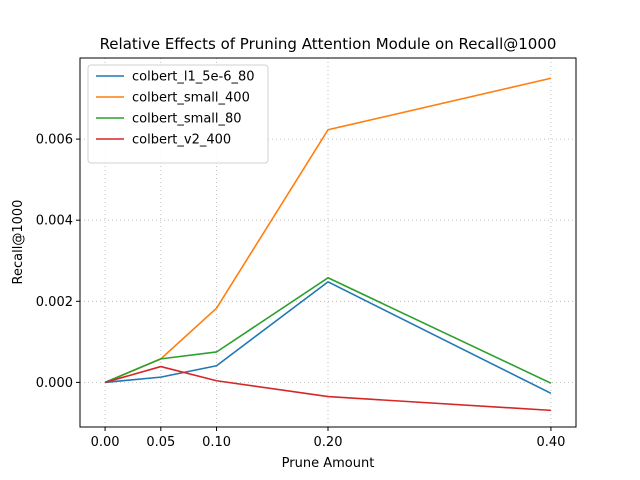 The height and width of the screenshot is (480, 640). I want to click on legend-label: colbert_l1_5e-6_80, so click(193, 77).